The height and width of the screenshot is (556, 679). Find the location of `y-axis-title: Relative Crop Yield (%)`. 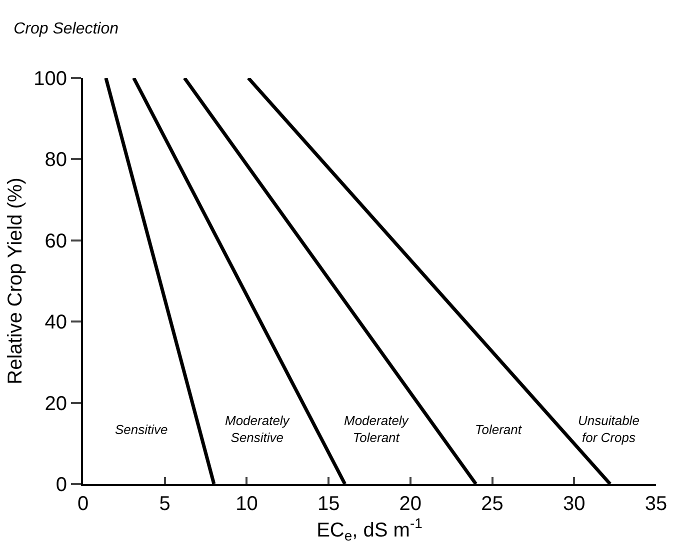

y-axis-title: Relative Crop Yield (%) is located at coordinates (15, 281).